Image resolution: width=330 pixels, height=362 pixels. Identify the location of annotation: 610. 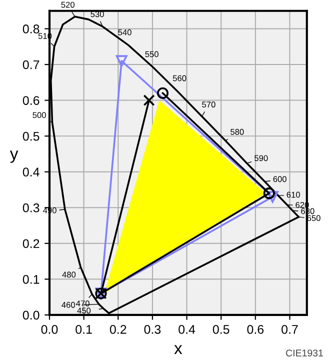
(293, 195).